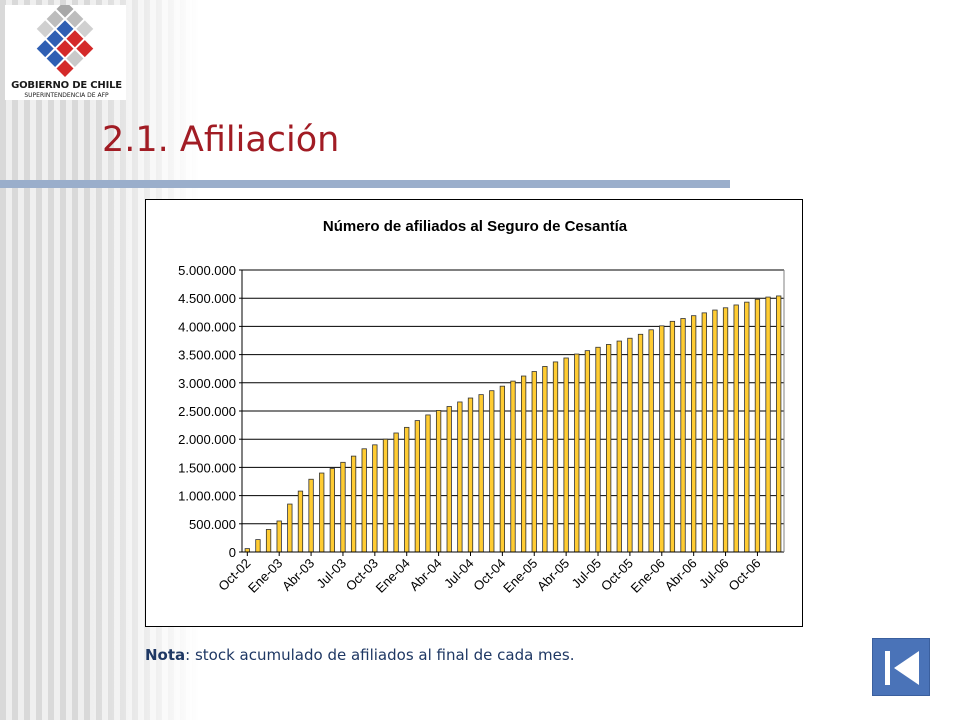 The image size is (960, 720). I want to click on x-tick-label: Ene-03, so click(265, 576).